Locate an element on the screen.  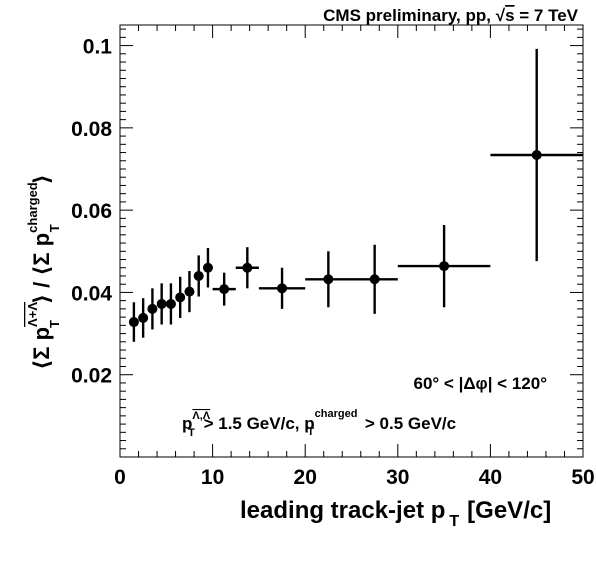
x-tick-label: 30 is located at coordinates (397, 477).